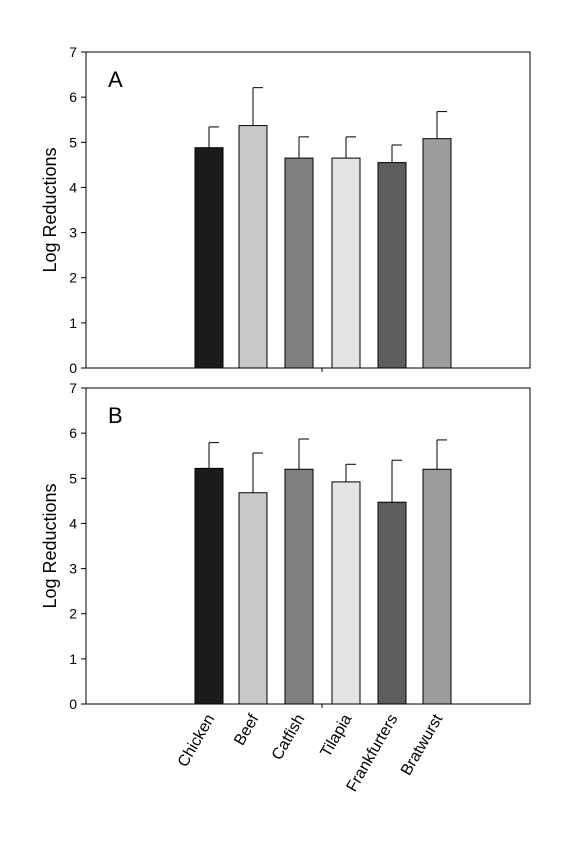  What do you see at coordinates (422, 744) in the screenshot?
I see `category-label: Bratwurst` at bounding box center [422, 744].